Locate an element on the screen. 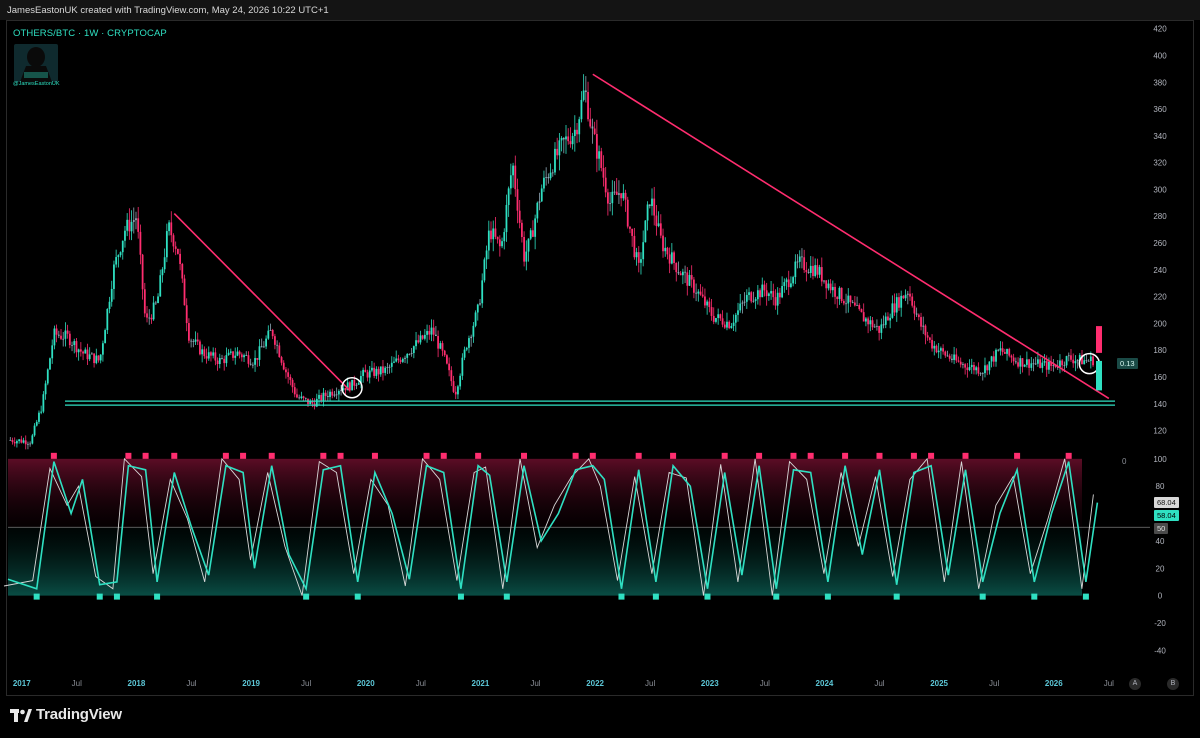 Image resolution: width=1200 pixels, height=738 pixels. x-tick-month: Jul is located at coordinates (191, 683).